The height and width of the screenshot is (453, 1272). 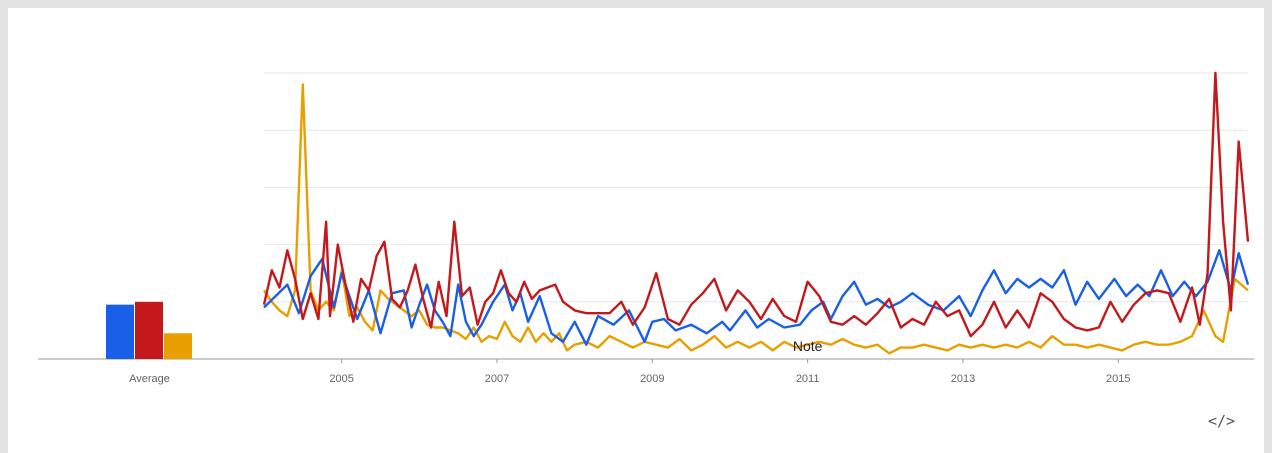 I want to click on average-label: Average, so click(x=149, y=379).